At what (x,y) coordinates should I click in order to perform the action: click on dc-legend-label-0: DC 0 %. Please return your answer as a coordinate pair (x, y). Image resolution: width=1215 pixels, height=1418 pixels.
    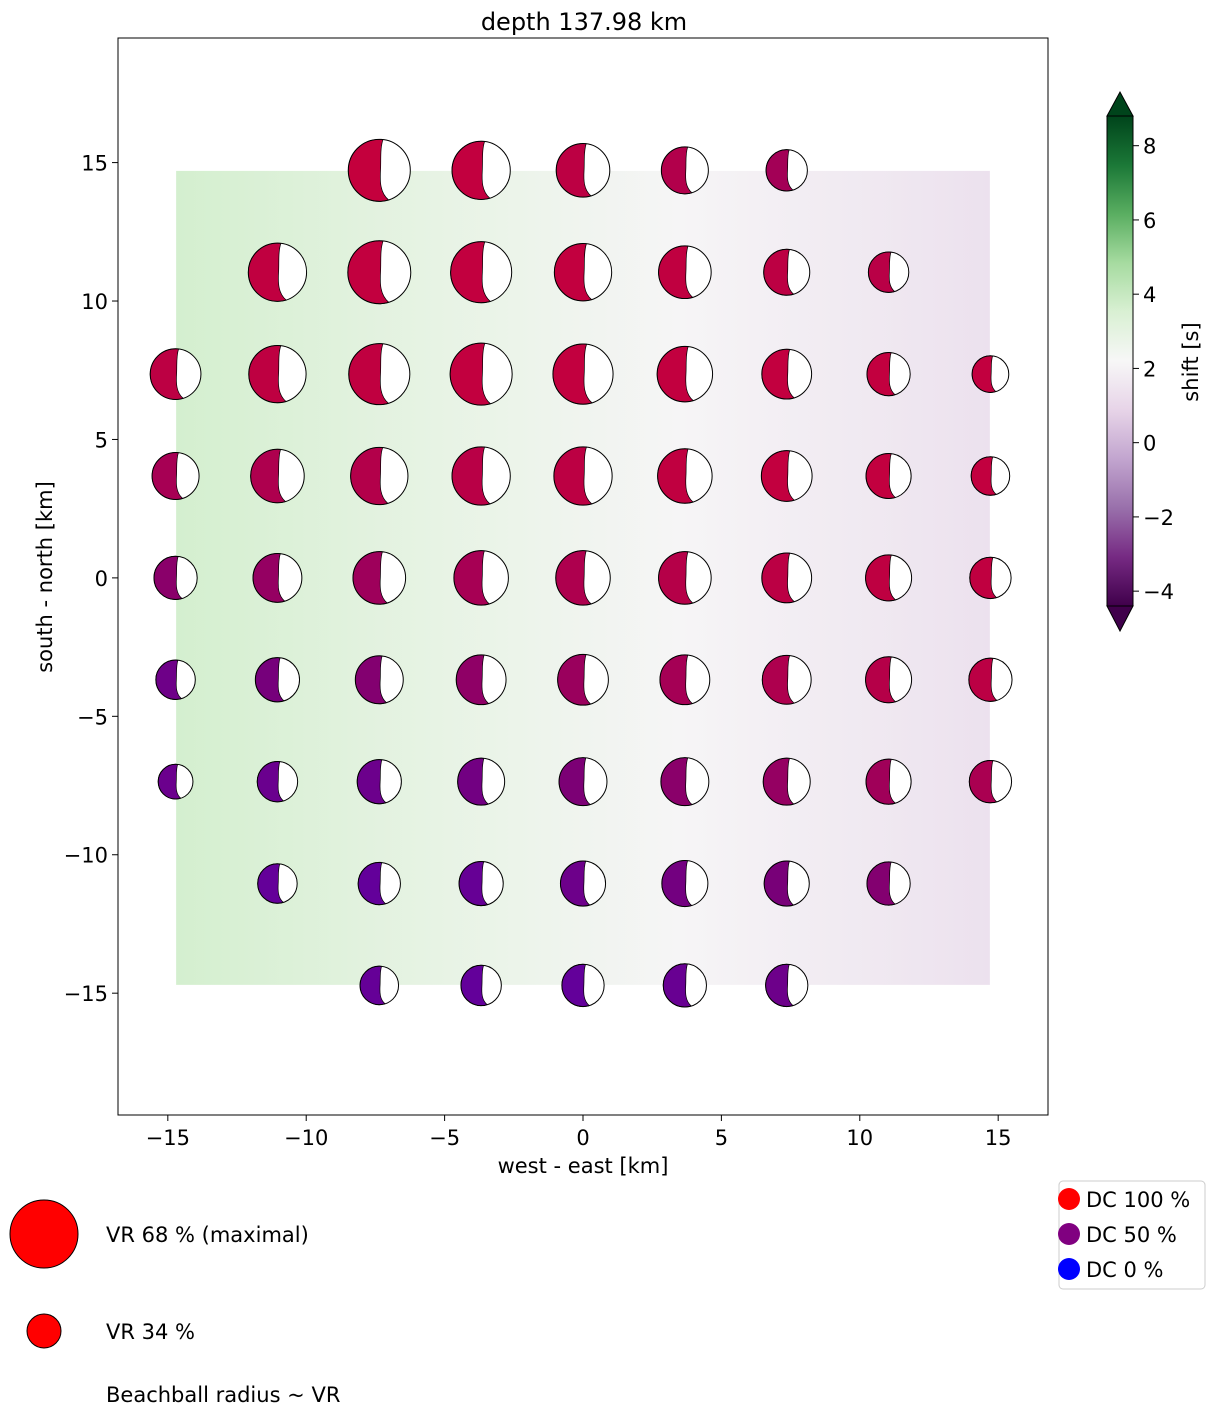
    Looking at the image, I should click on (1125, 1270).